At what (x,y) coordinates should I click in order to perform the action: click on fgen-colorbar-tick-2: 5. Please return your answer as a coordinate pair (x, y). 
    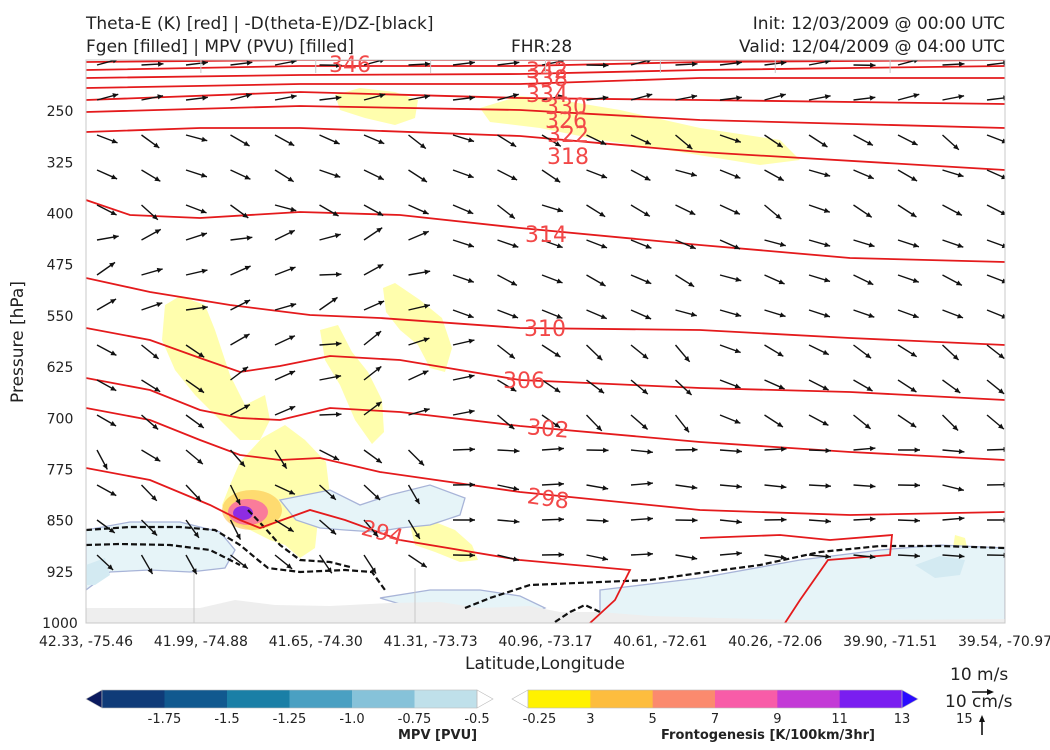
    Looking at the image, I should click on (653, 719).